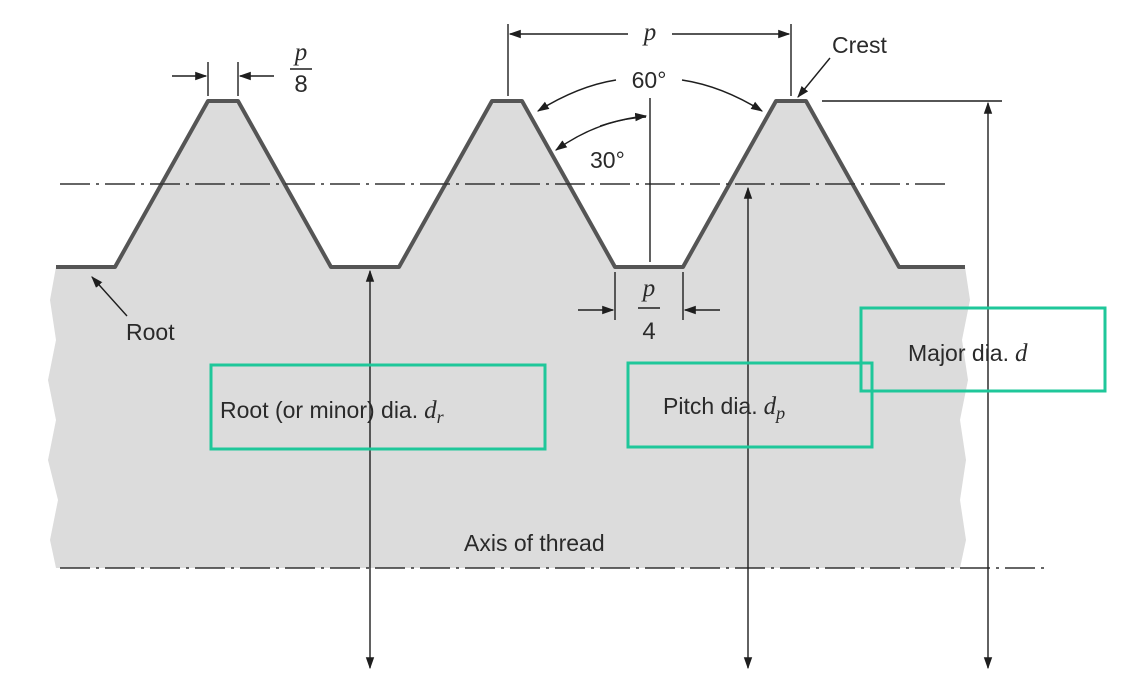 This screenshot has width=1137, height=695. I want to click on pitch-dia-label: Pitch dia. dp, so click(724, 408).